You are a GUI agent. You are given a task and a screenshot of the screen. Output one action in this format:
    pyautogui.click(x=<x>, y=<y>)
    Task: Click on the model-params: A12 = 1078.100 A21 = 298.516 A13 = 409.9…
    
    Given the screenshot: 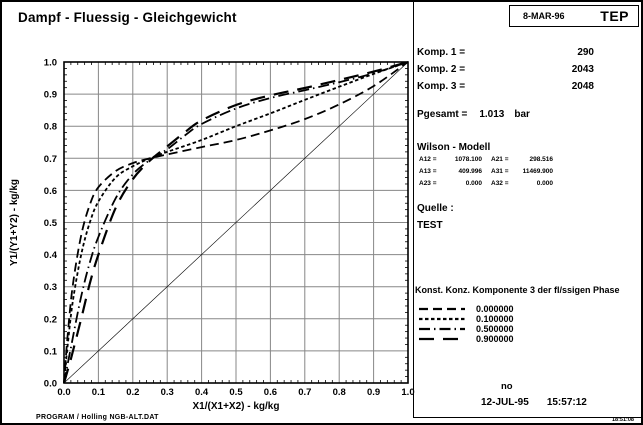 What is the action you would take?
    pyautogui.click(x=486, y=172)
    